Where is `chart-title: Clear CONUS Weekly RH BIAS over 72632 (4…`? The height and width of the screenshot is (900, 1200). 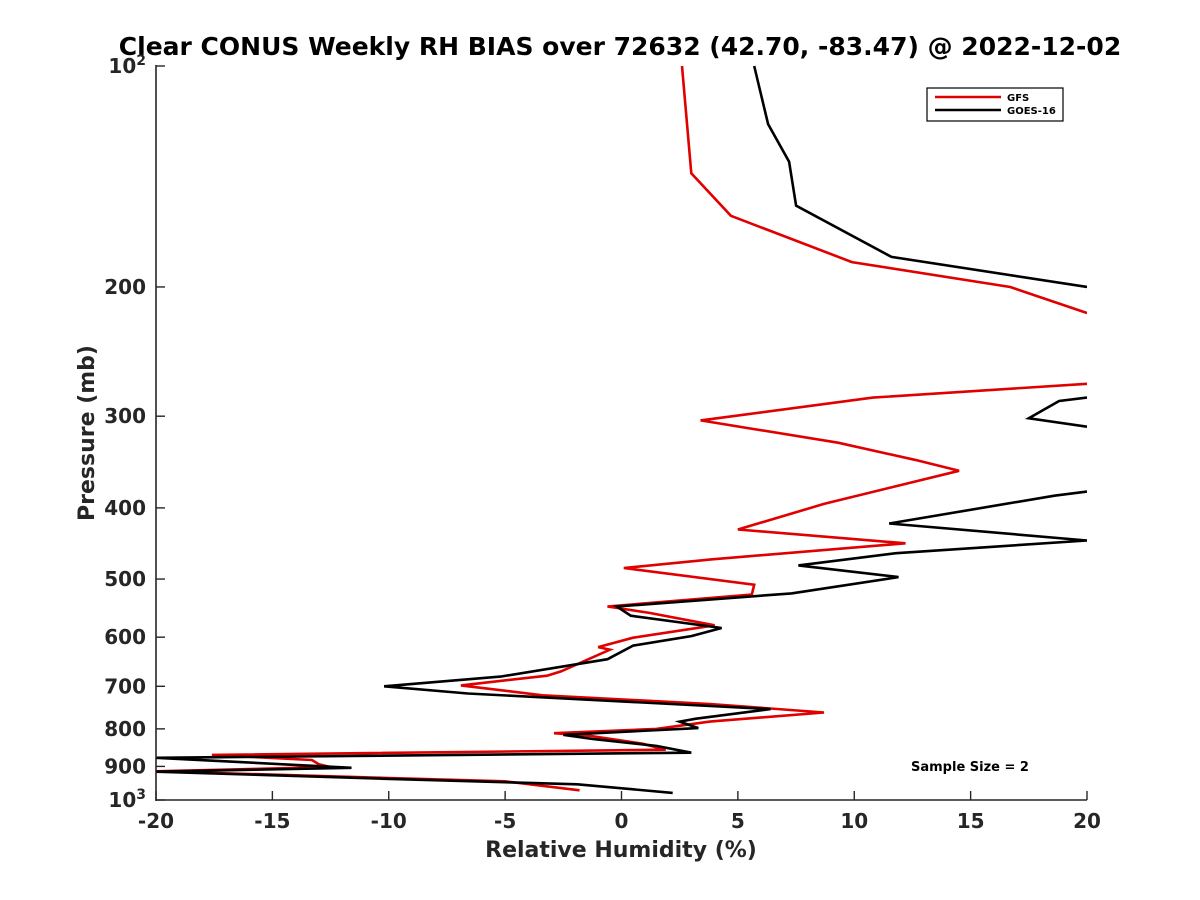 chart-title: Clear CONUS Weekly RH BIAS over 72632 (4… is located at coordinates (620, 46).